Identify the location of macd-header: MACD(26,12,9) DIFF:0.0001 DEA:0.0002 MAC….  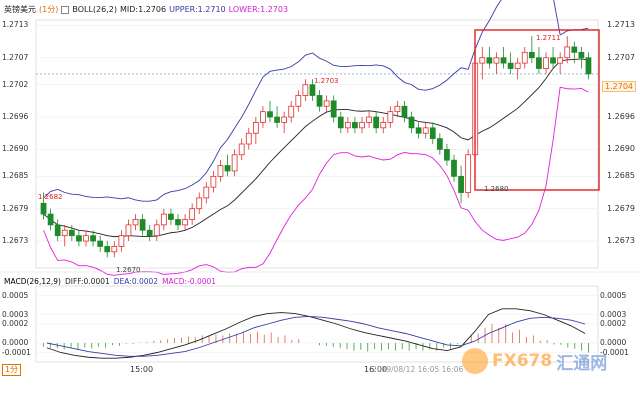
(110, 282).